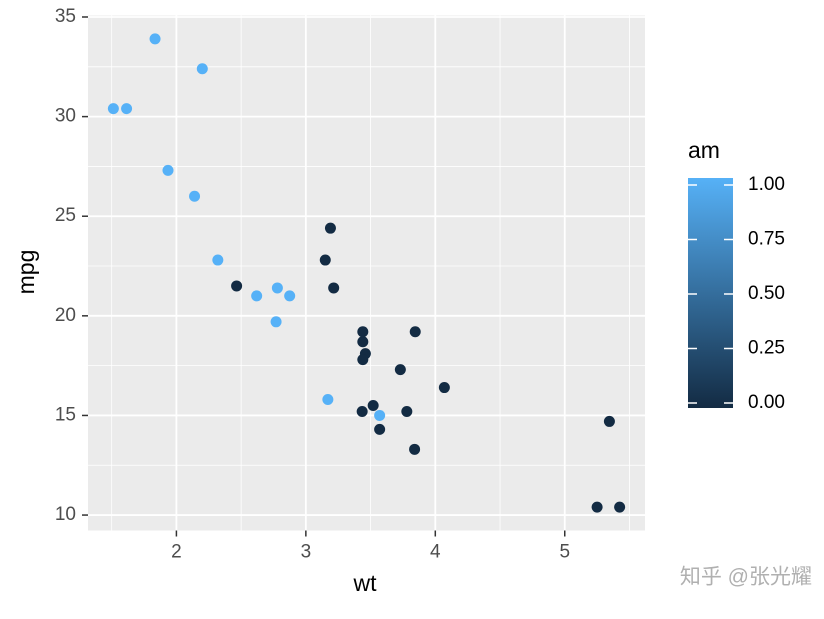 The height and width of the screenshot is (619, 824). I want to click on colorbar, so click(710, 293).